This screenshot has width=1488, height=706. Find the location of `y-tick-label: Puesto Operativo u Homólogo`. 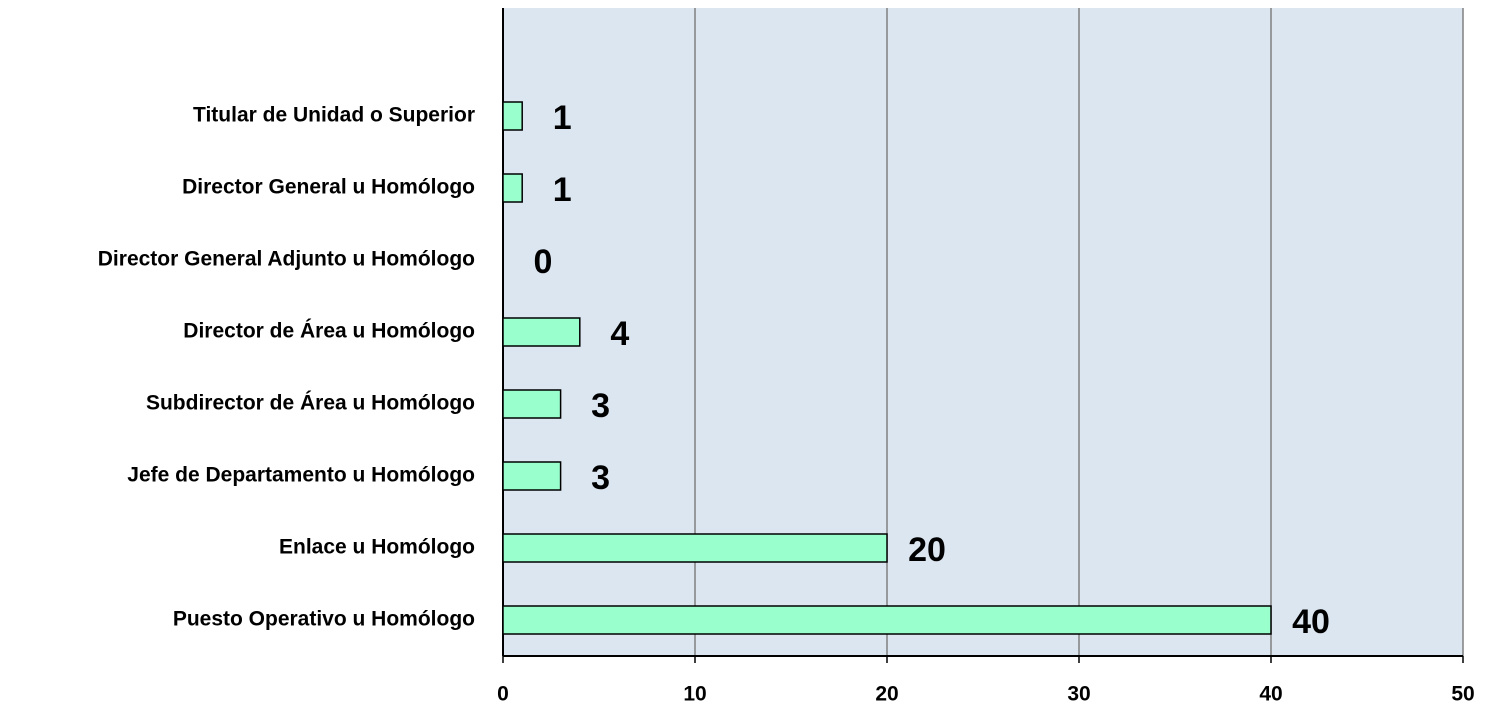

y-tick-label: Puesto Operativo u Homólogo is located at coordinates (324, 619).